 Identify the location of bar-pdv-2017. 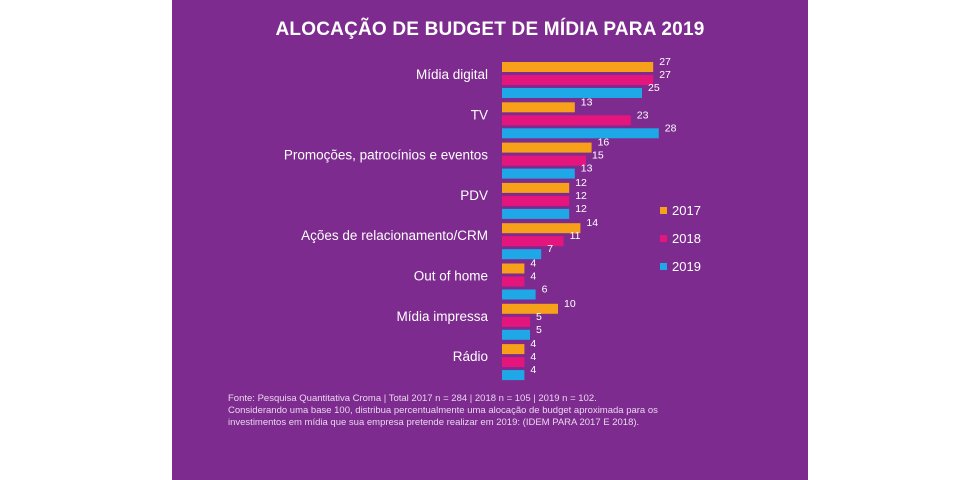
(536, 187).